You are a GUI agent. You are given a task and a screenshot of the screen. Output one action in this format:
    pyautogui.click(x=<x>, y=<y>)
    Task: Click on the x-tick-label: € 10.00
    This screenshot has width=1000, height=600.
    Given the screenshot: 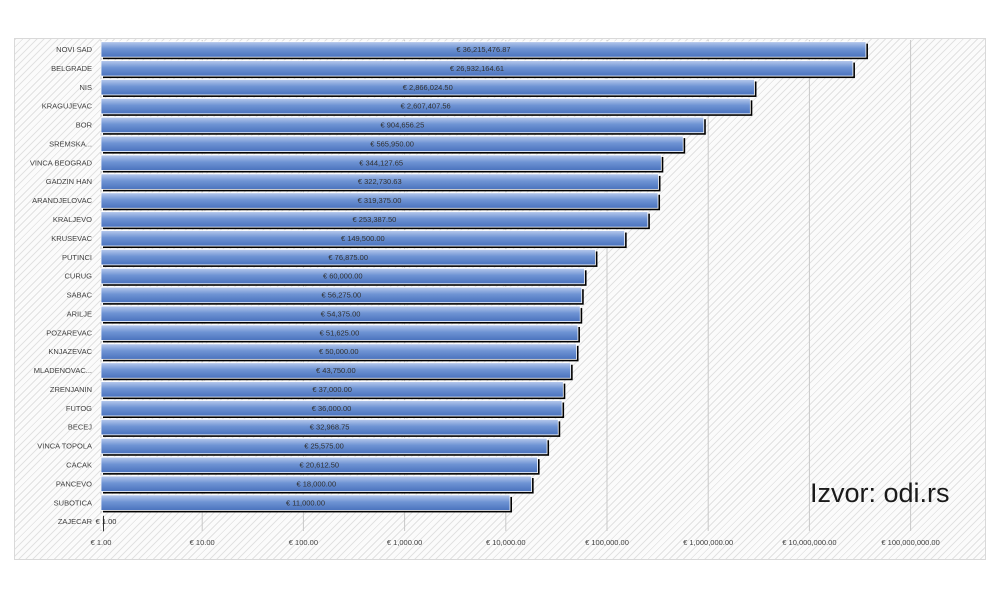 What is the action you would take?
    pyautogui.click(x=202, y=542)
    